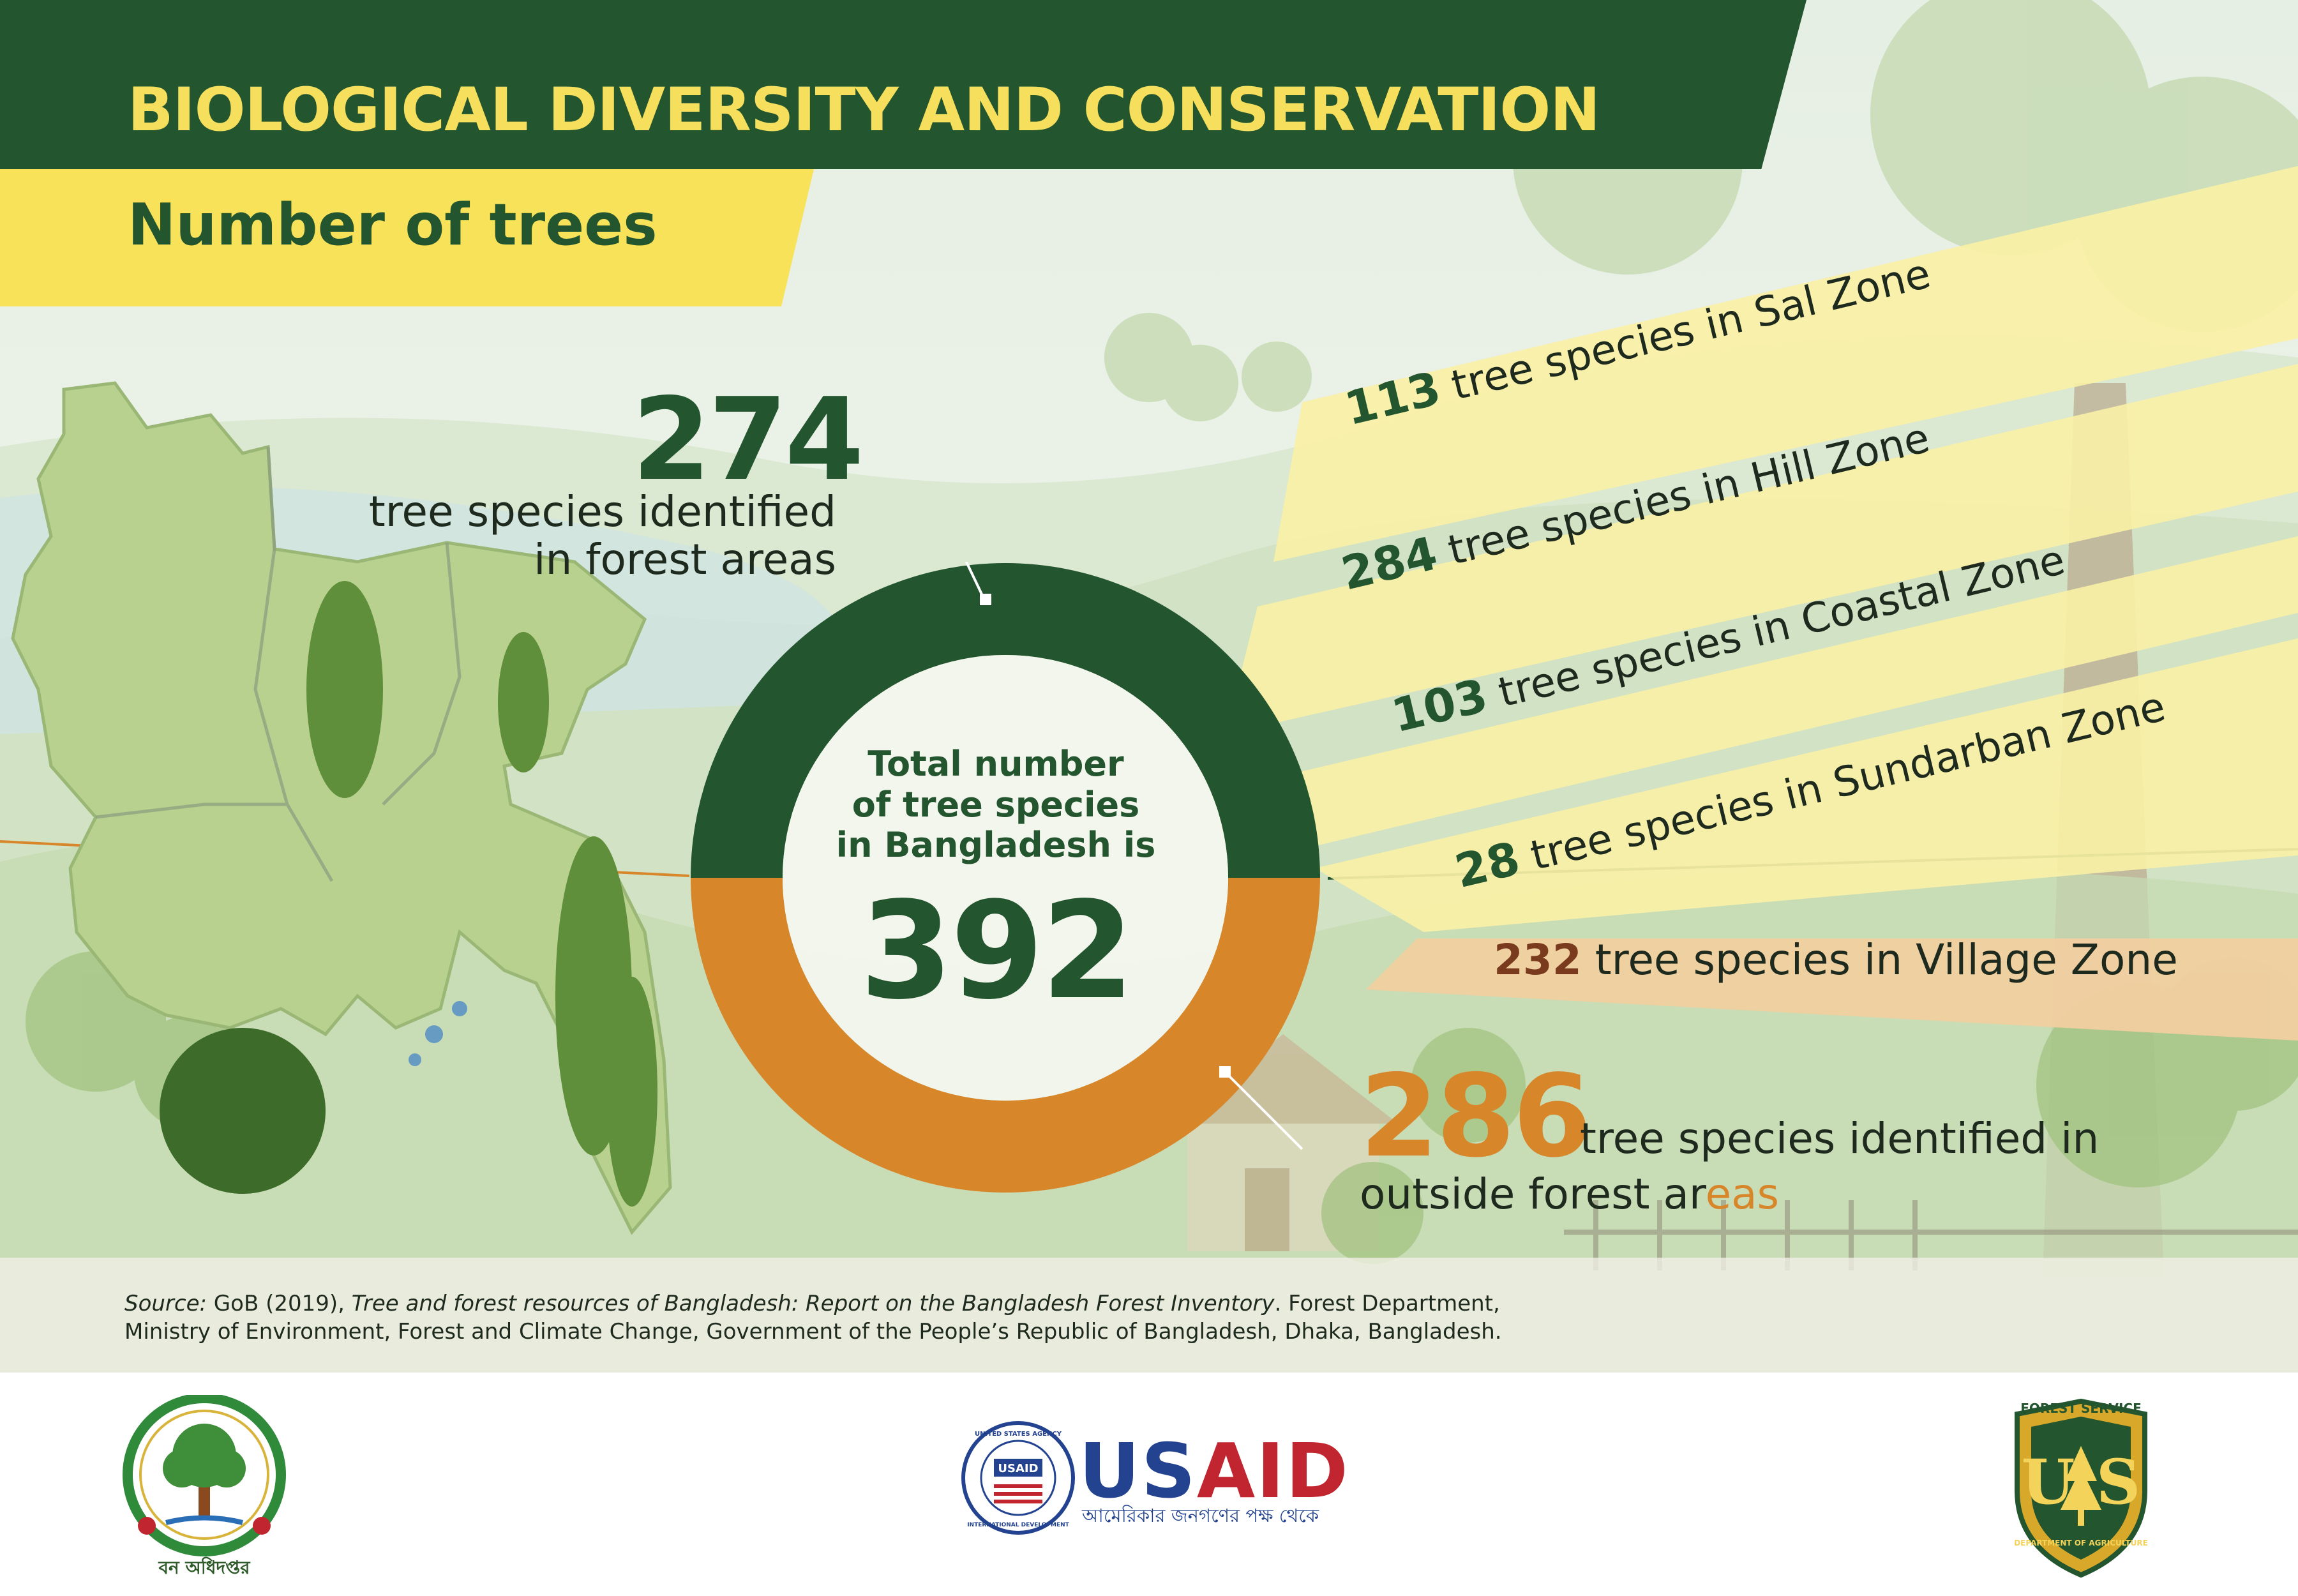 This screenshot has height=1596, width=2298. Describe the element at coordinates (1200, 1515) in the screenshot. I see `usaid-tagline: আমেরিকার জনগণের পক্ষ থেকে` at that location.